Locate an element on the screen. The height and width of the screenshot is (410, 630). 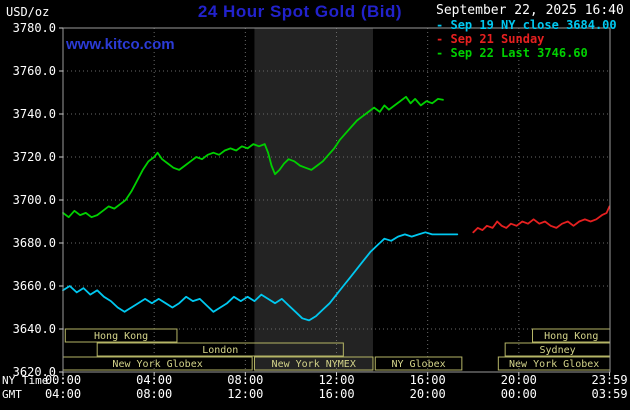
x-axis-label-ny: 23:59 is located at coordinates (609, 380).